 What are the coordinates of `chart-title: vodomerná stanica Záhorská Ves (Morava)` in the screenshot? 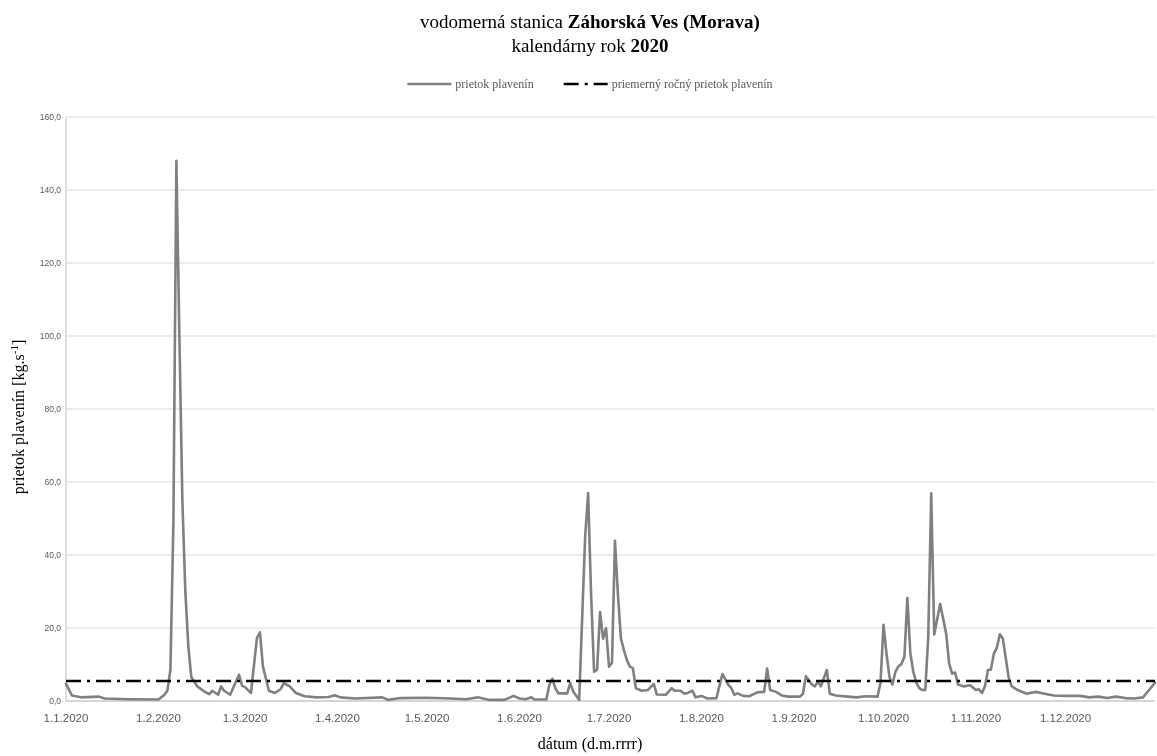 It's located at (590, 22).